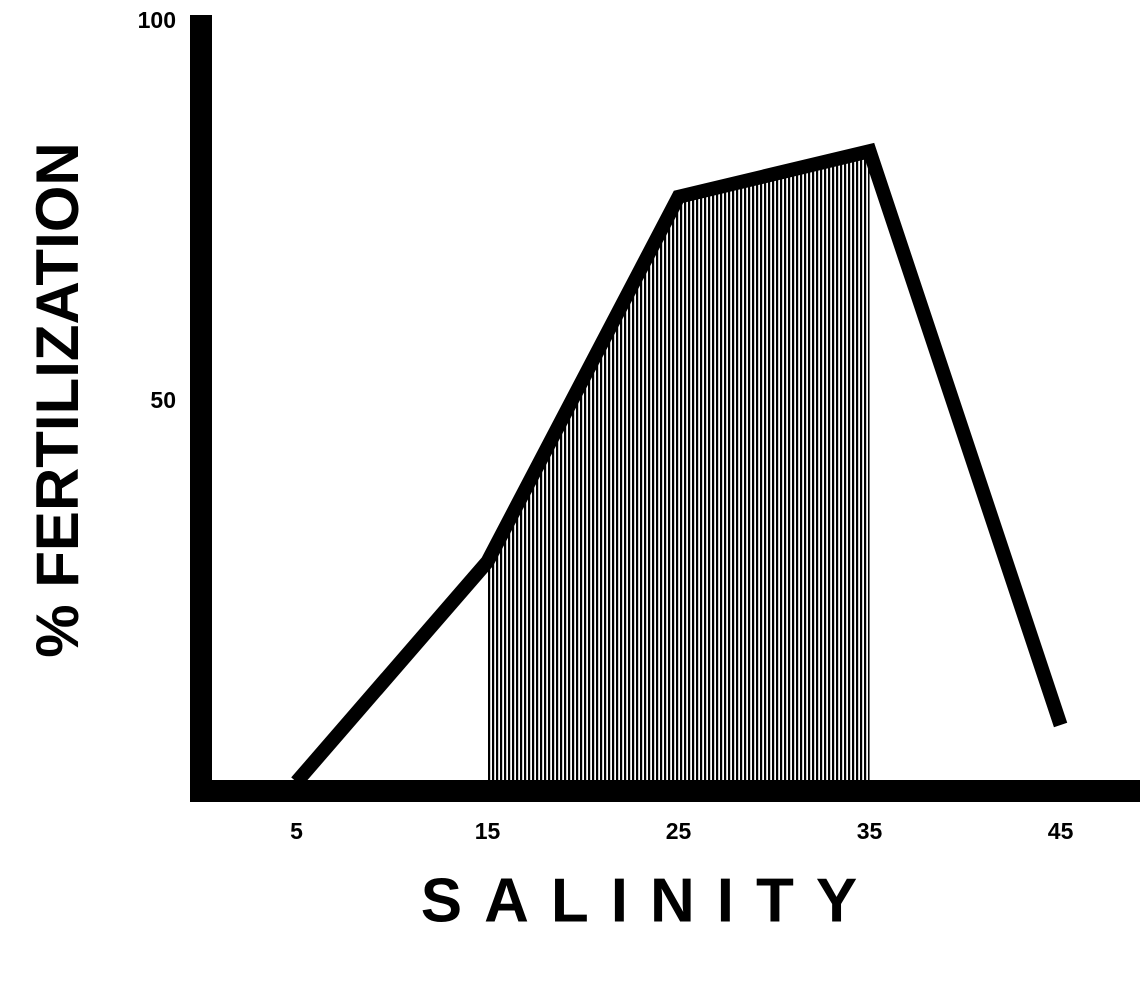 The width and height of the screenshot is (1140, 991). Describe the element at coordinates (679, 831) in the screenshot. I see `x-tick-label: 25` at that location.